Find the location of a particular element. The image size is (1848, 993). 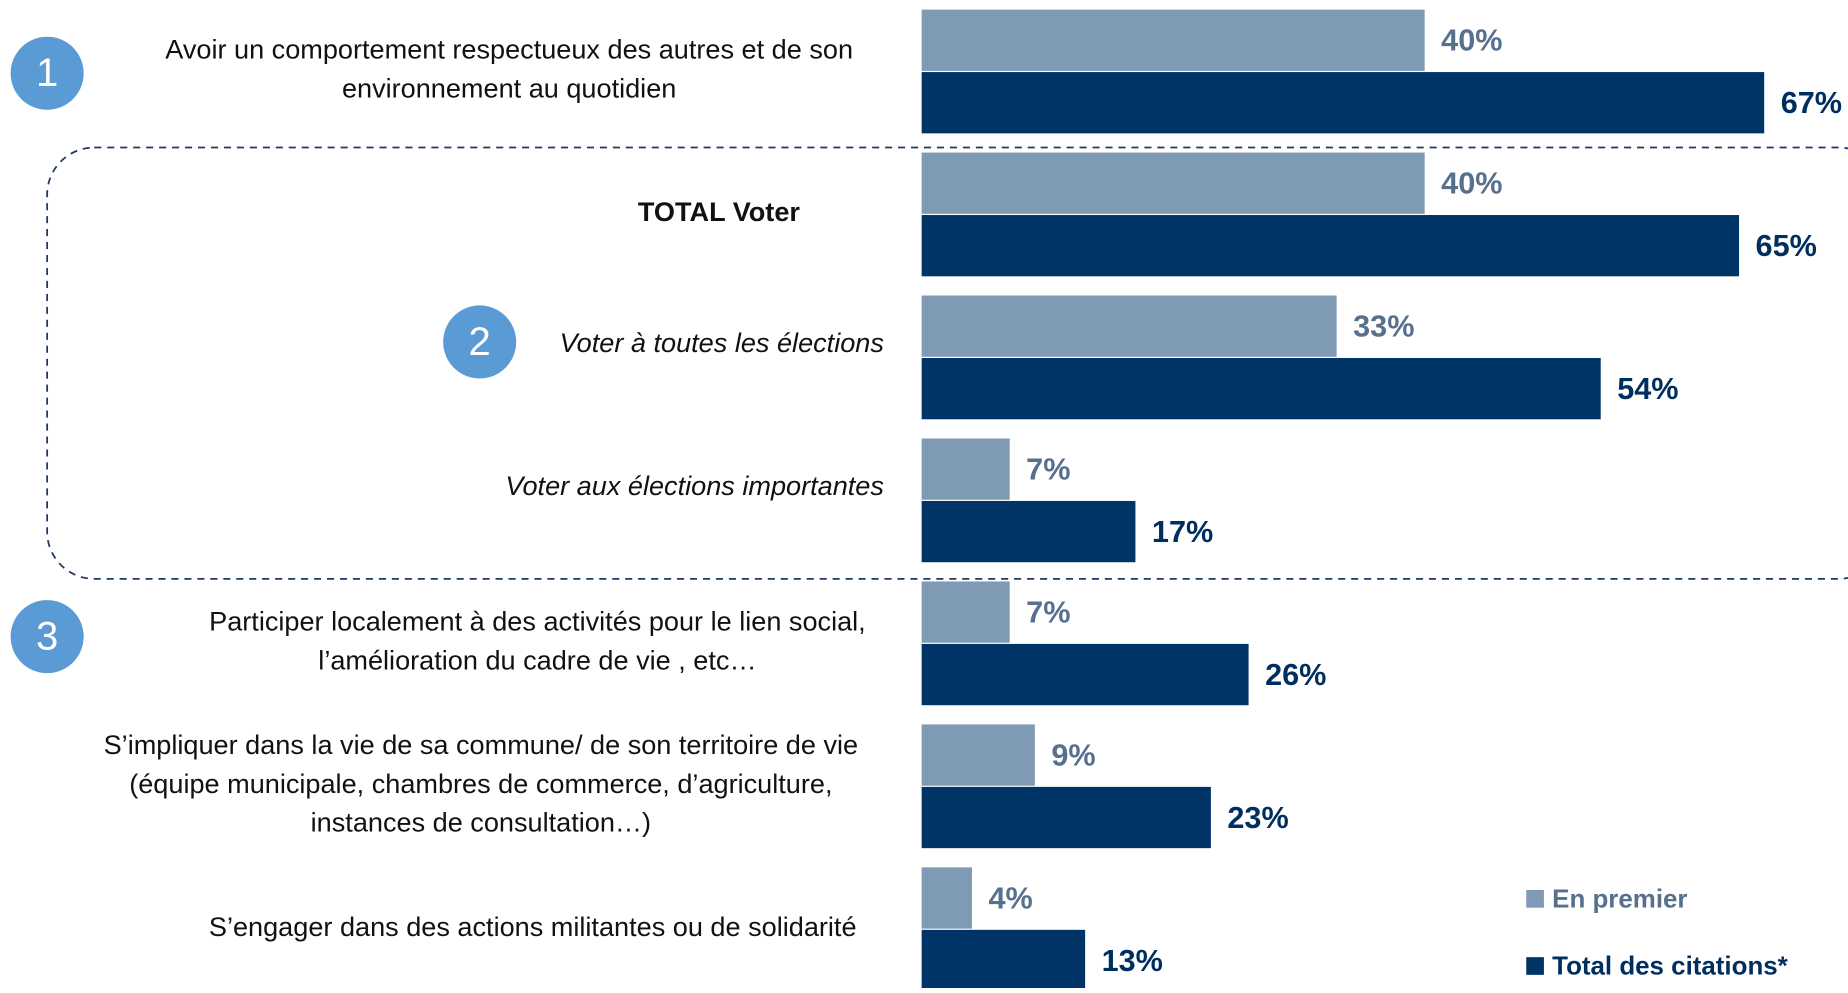

value-label: 67% is located at coordinates (1811, 103).